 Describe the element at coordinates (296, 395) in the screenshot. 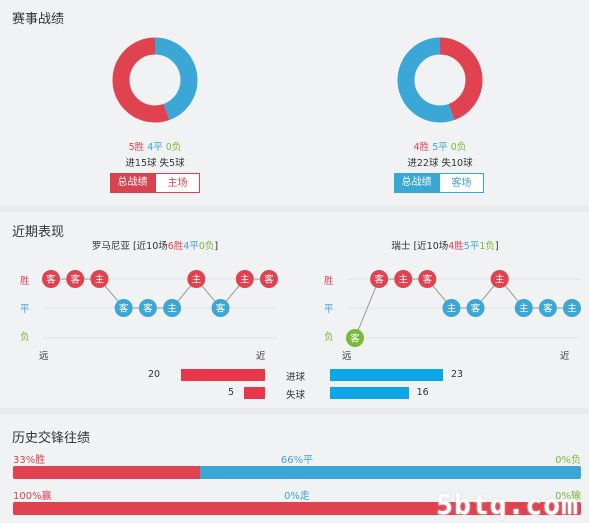

I see `conceded-label: 失球` at that location.